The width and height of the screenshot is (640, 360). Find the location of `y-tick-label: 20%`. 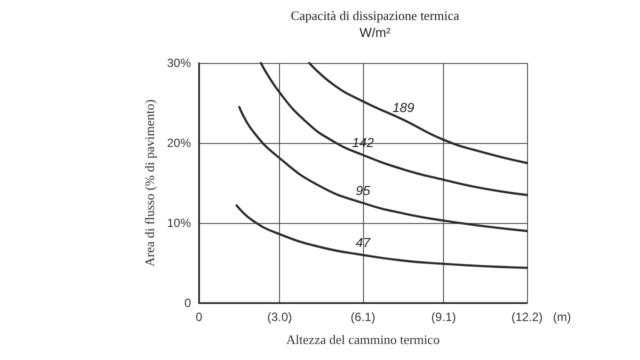

y-tick-label: 20% is located at coordinates (179, 143).